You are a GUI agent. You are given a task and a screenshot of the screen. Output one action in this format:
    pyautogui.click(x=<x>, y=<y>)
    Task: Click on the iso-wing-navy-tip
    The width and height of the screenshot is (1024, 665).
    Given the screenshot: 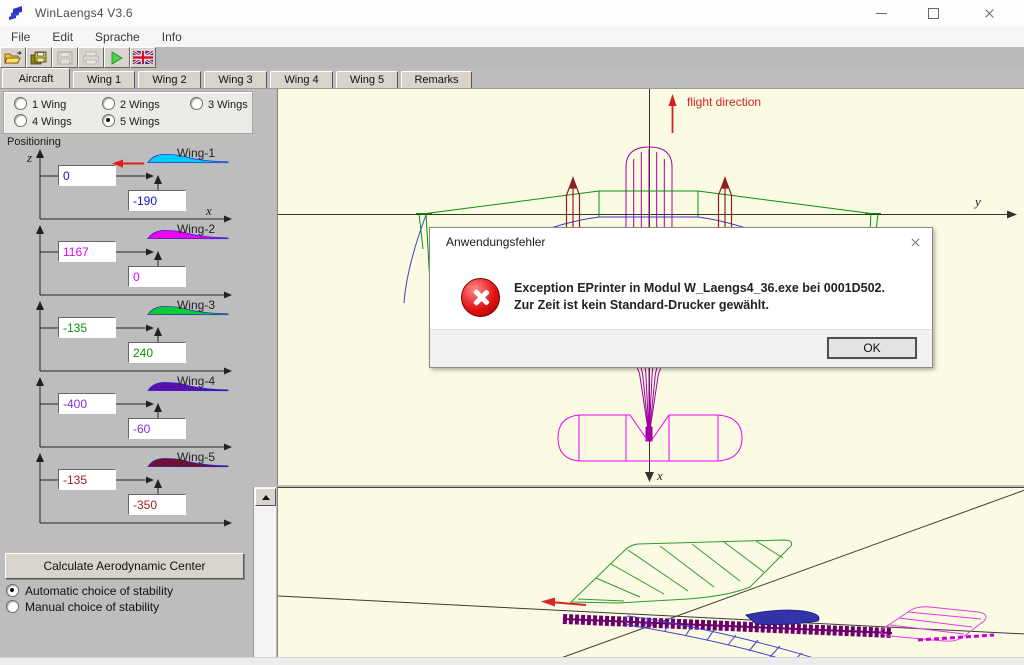 What is the action you would take?
    pyautogui.click(x=782, y=617)
    